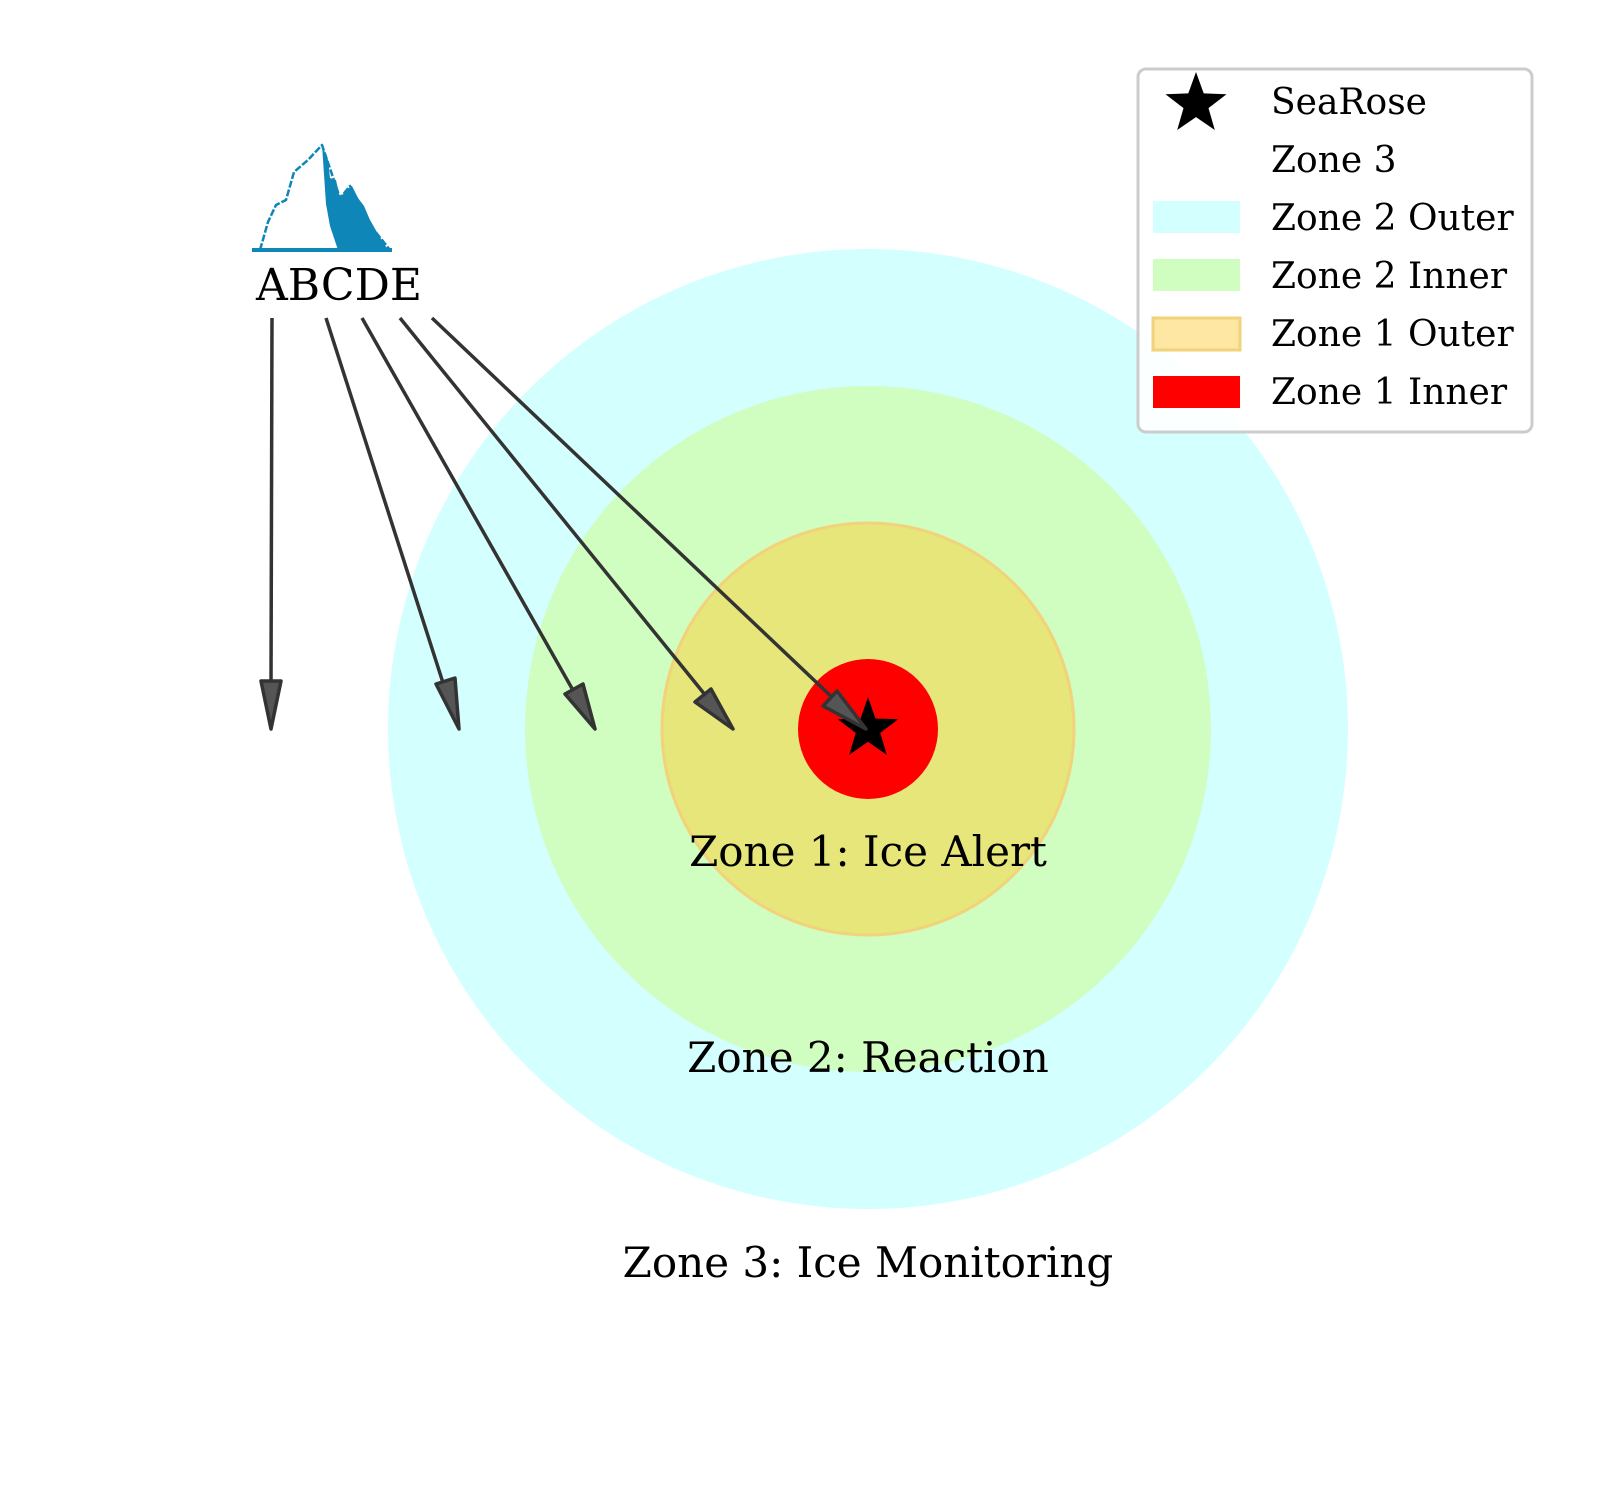 This screenshot has height=1510, width=1617. Describe the element at coordinates (338, 285) in the screenshot. I see `iceberg-label: ABCDE` at that location.